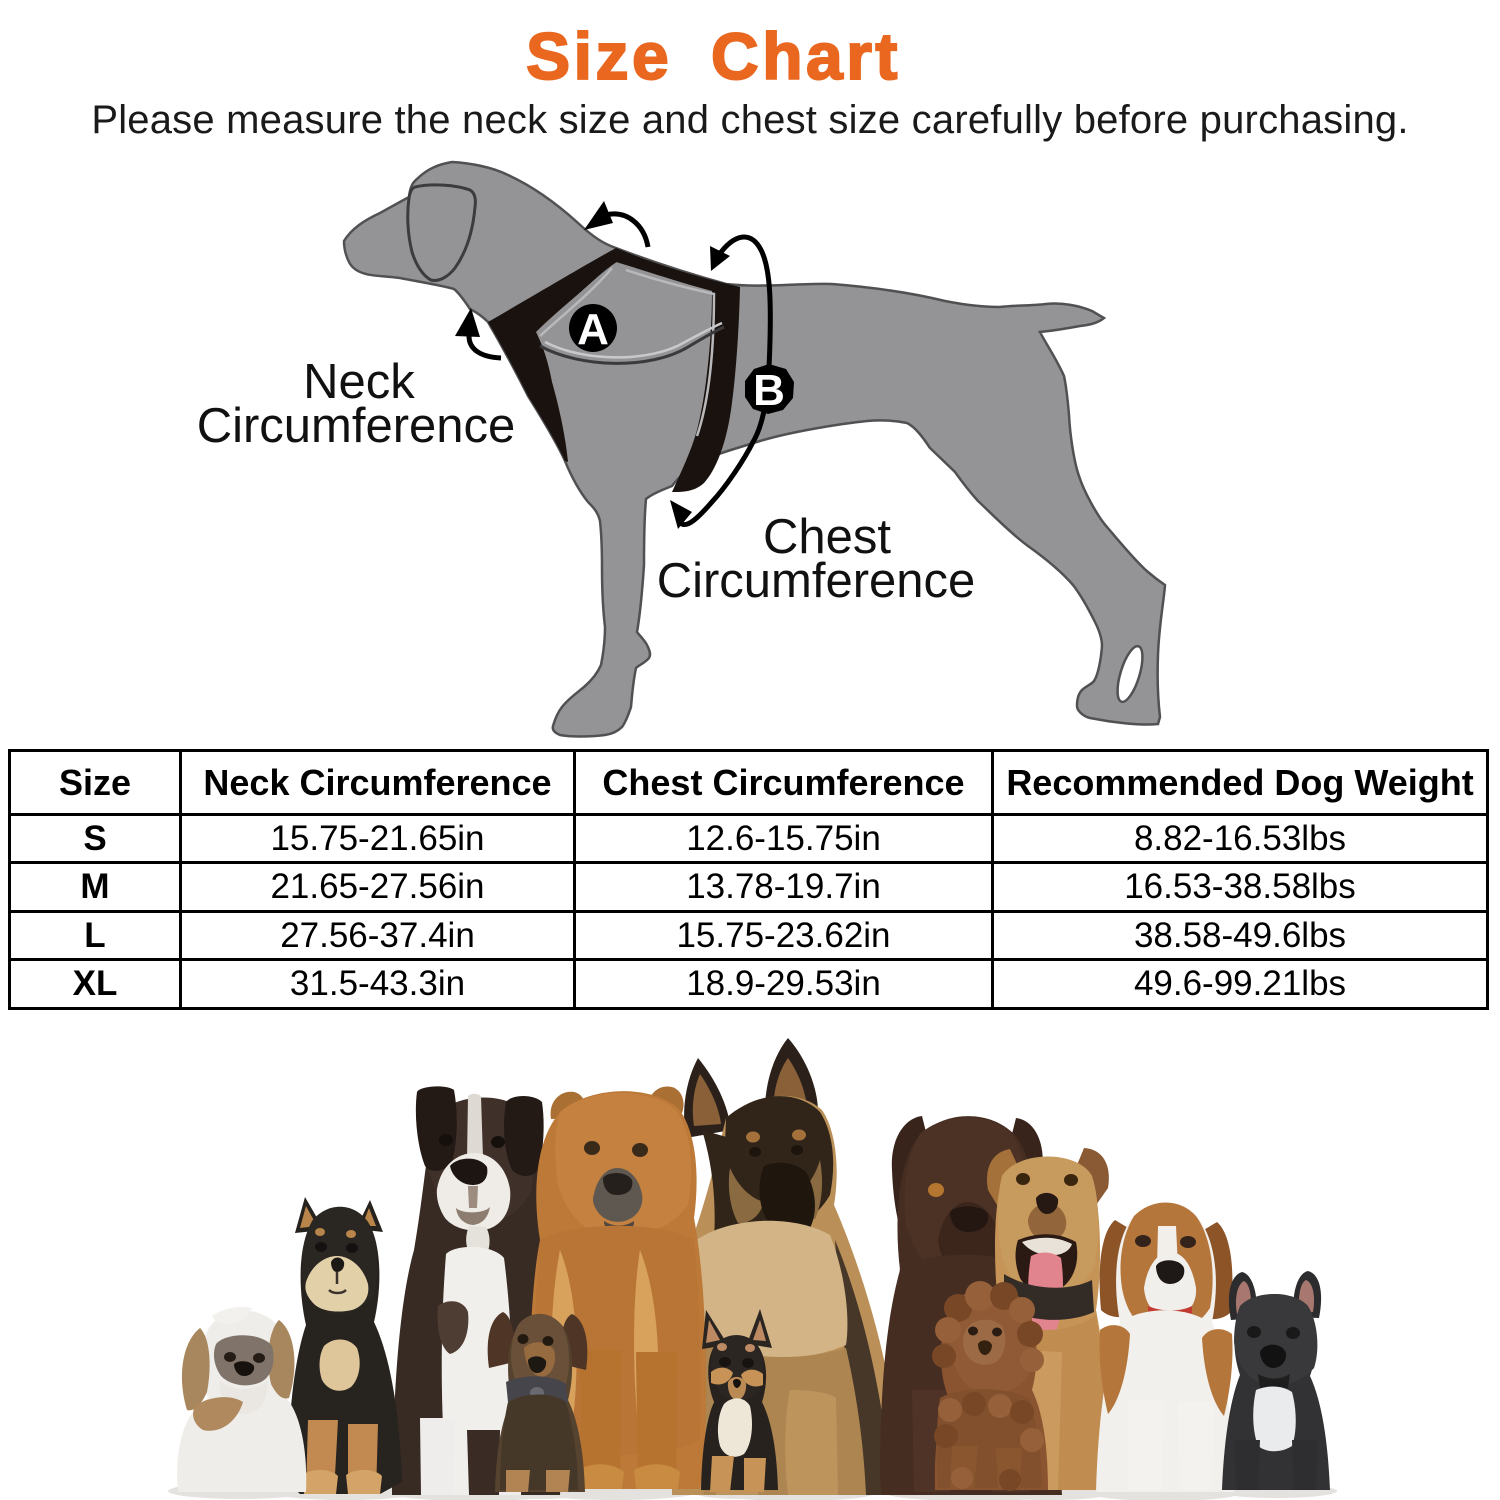 This screenshot has width=1500, height=1500. I want to click on svg-text: Chest, so click(827, 537).